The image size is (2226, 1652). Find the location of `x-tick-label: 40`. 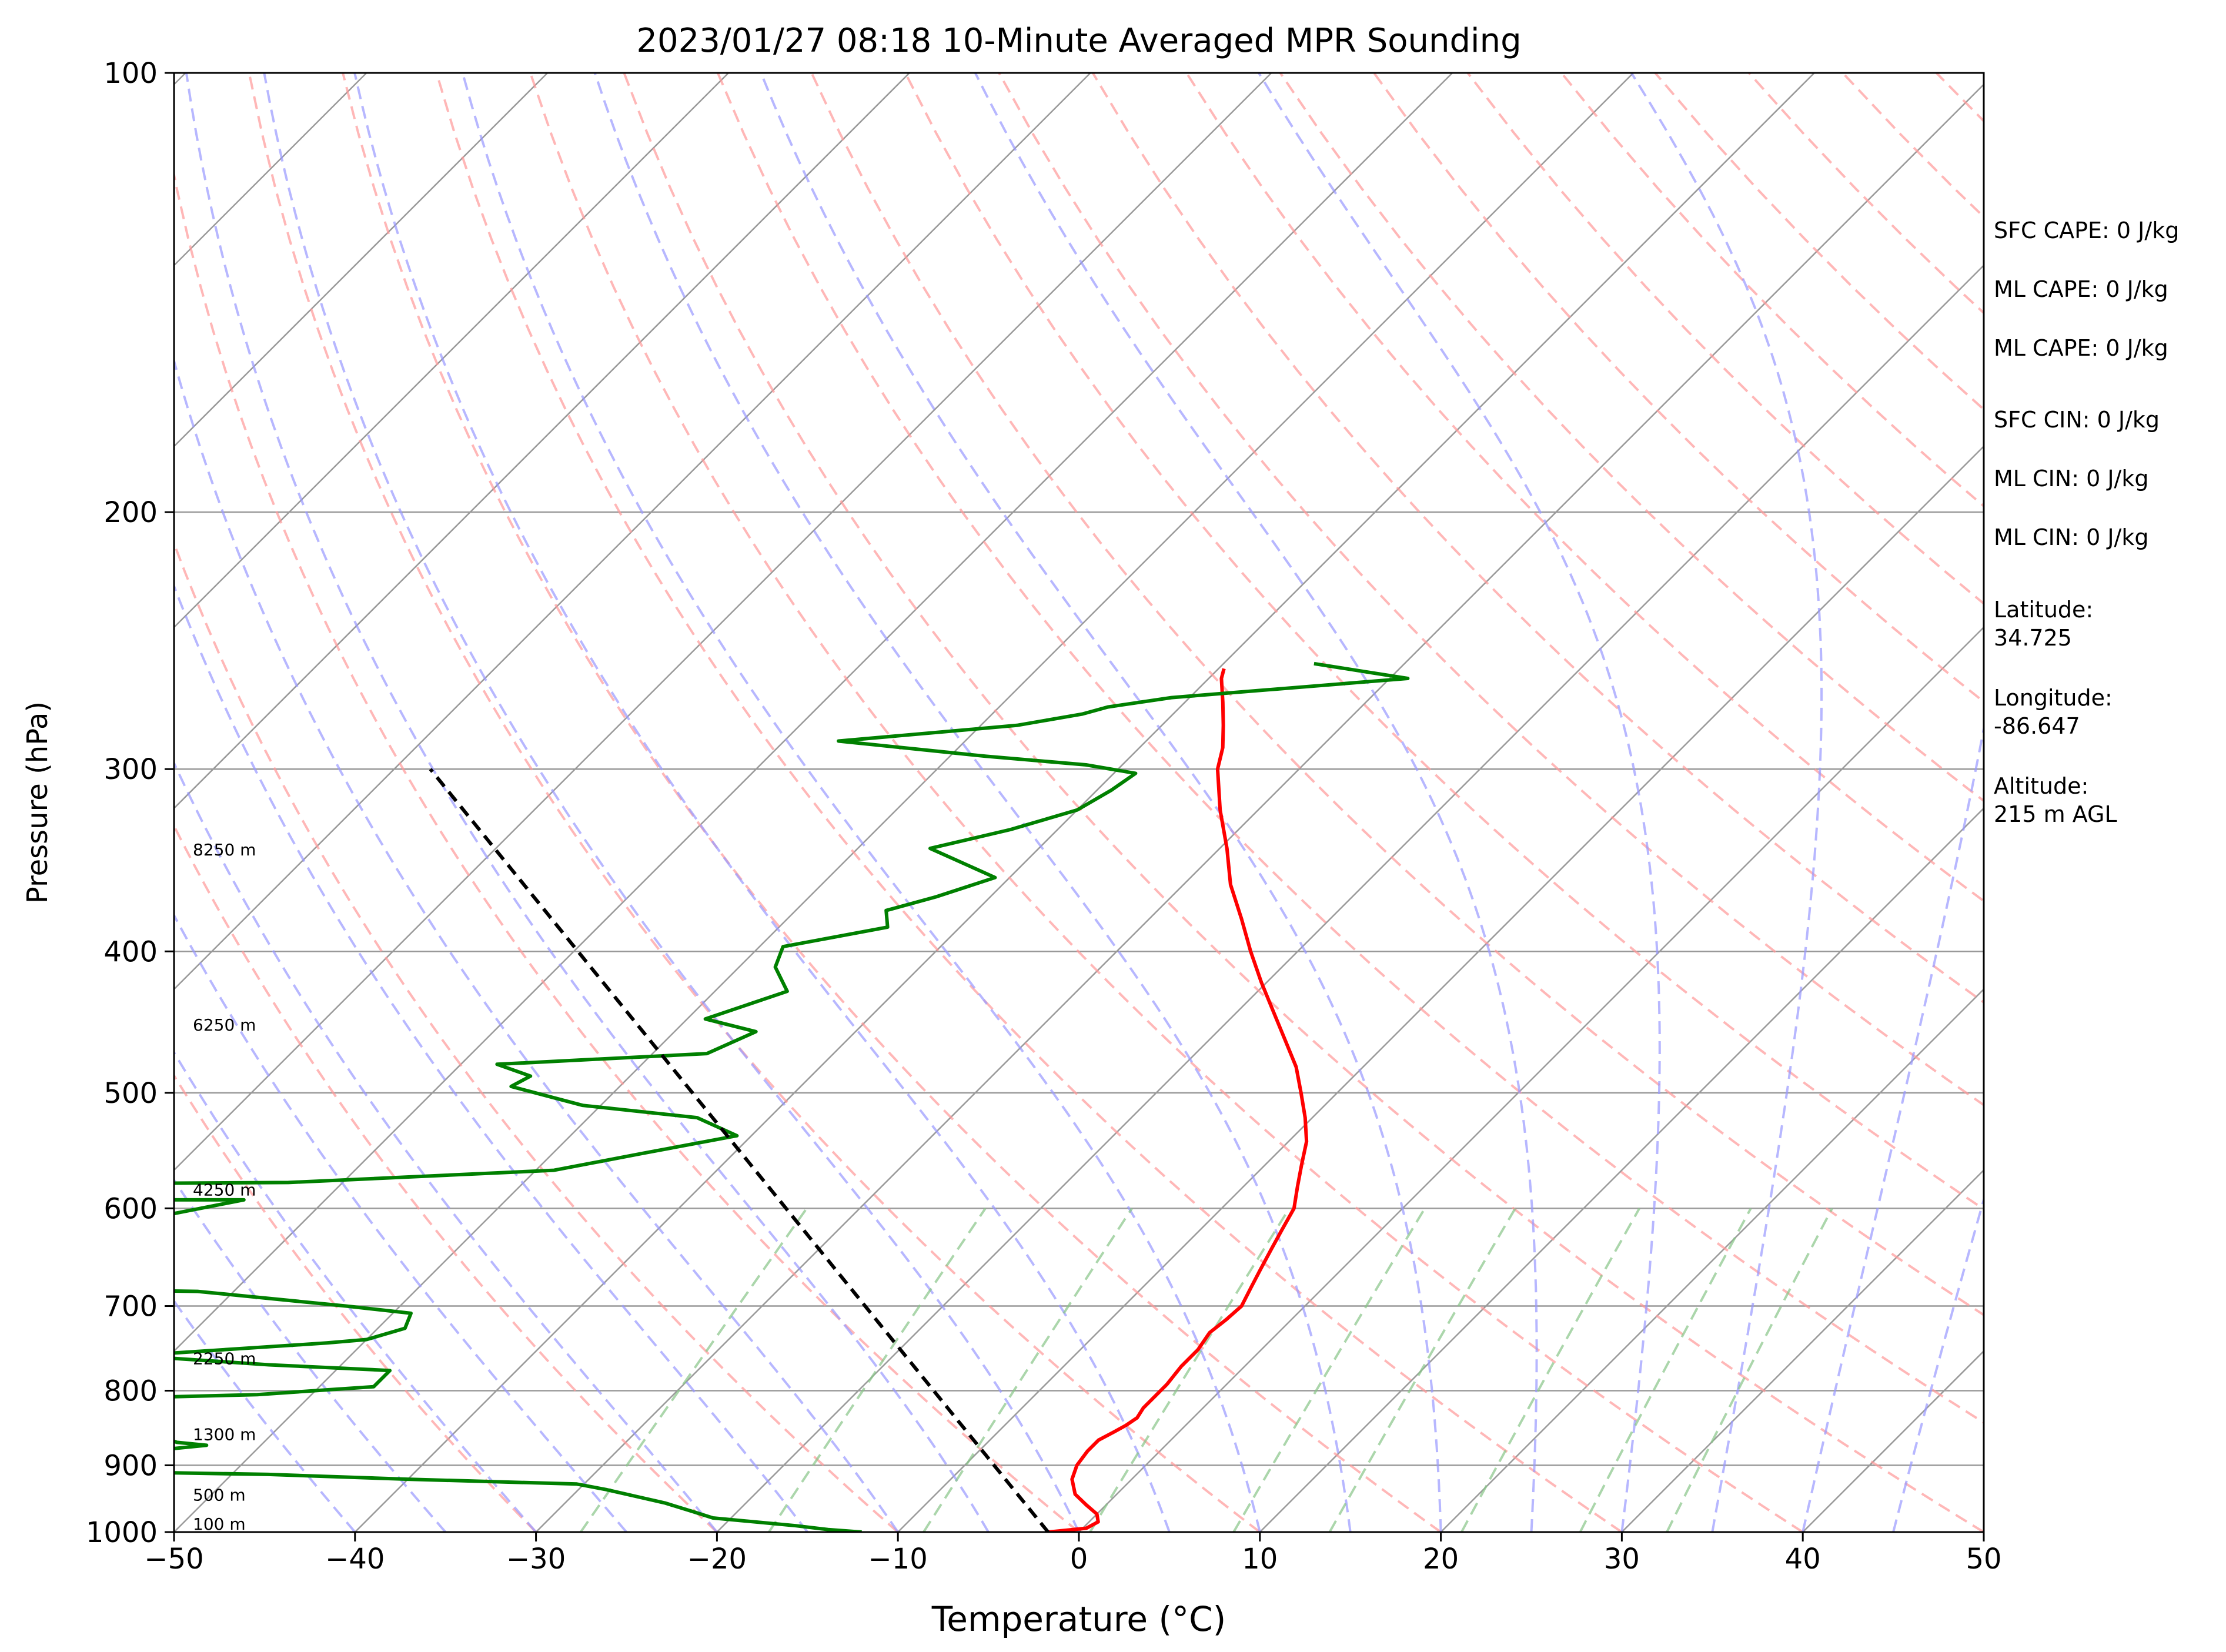

x-tick-label: 40 is located at coordinates (1803, 1560).